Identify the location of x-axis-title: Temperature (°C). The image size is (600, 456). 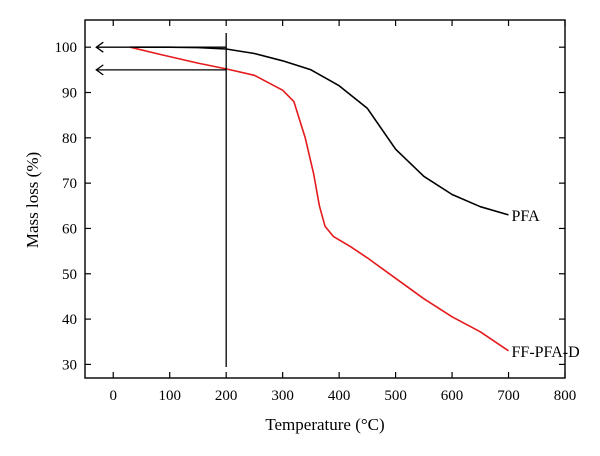
(324, 424).